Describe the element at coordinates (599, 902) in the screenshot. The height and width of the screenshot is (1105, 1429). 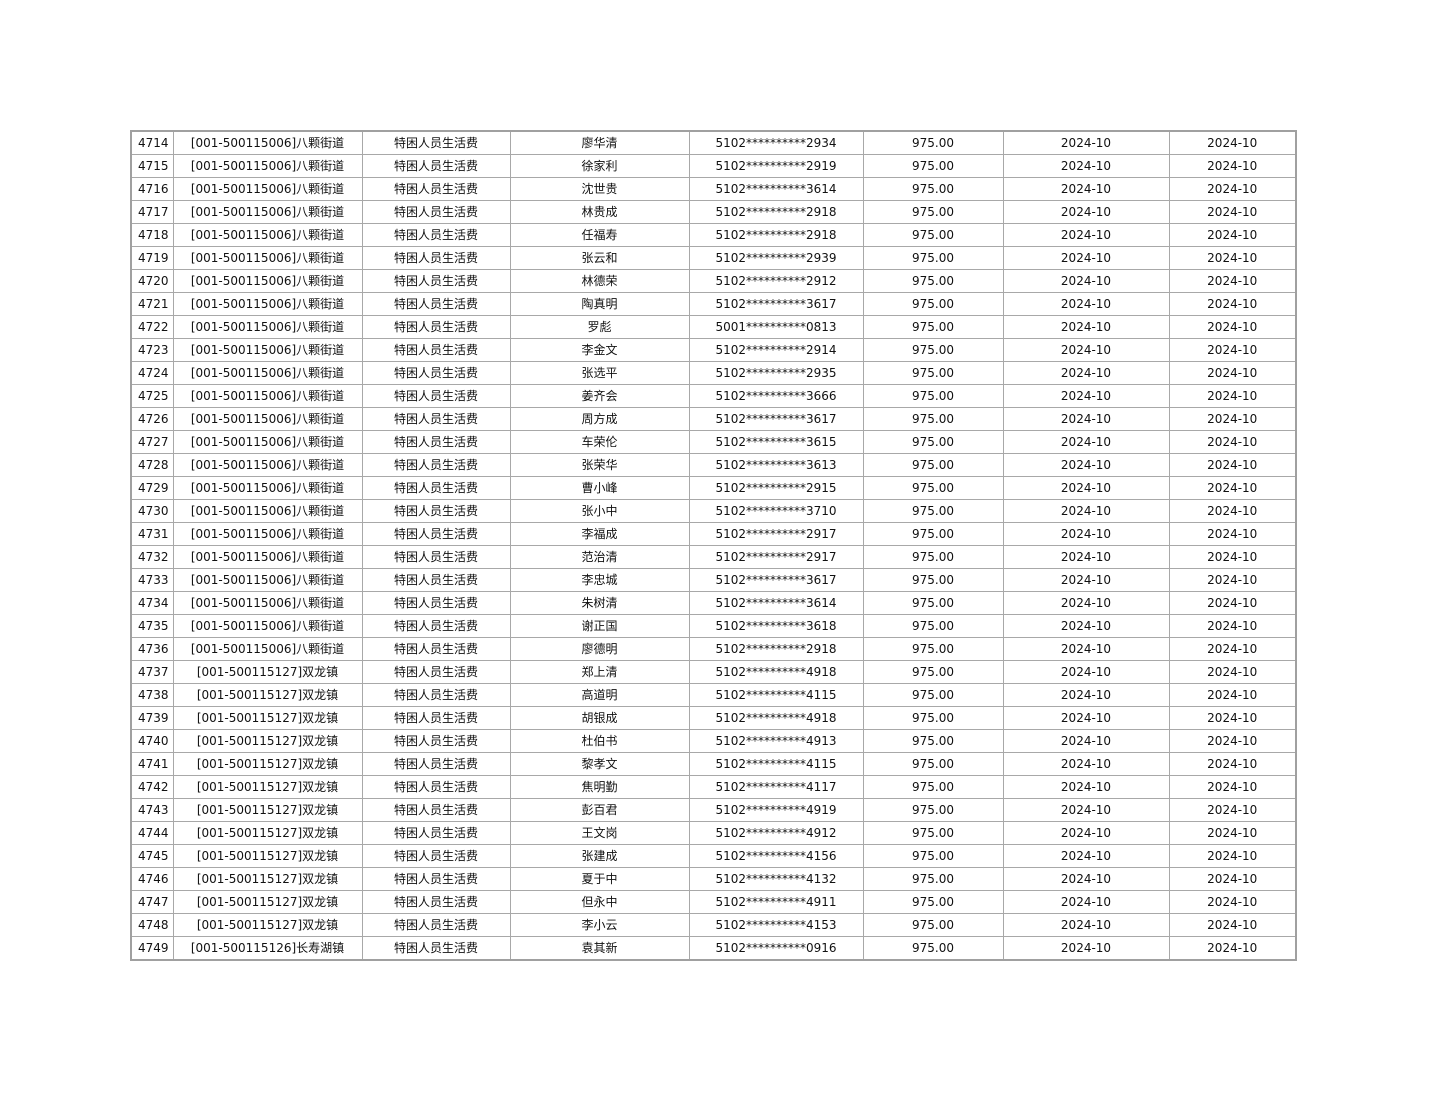
I see `person-name-cell: 但永中` at that location.